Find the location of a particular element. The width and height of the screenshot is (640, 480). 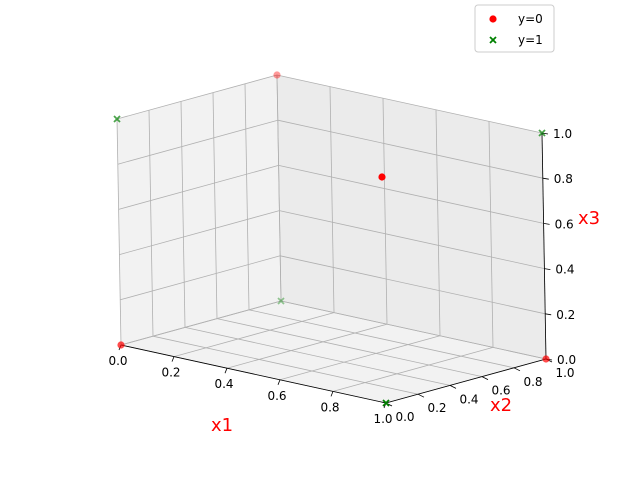

legend-marker-circle is located at coordinates (493, 19).